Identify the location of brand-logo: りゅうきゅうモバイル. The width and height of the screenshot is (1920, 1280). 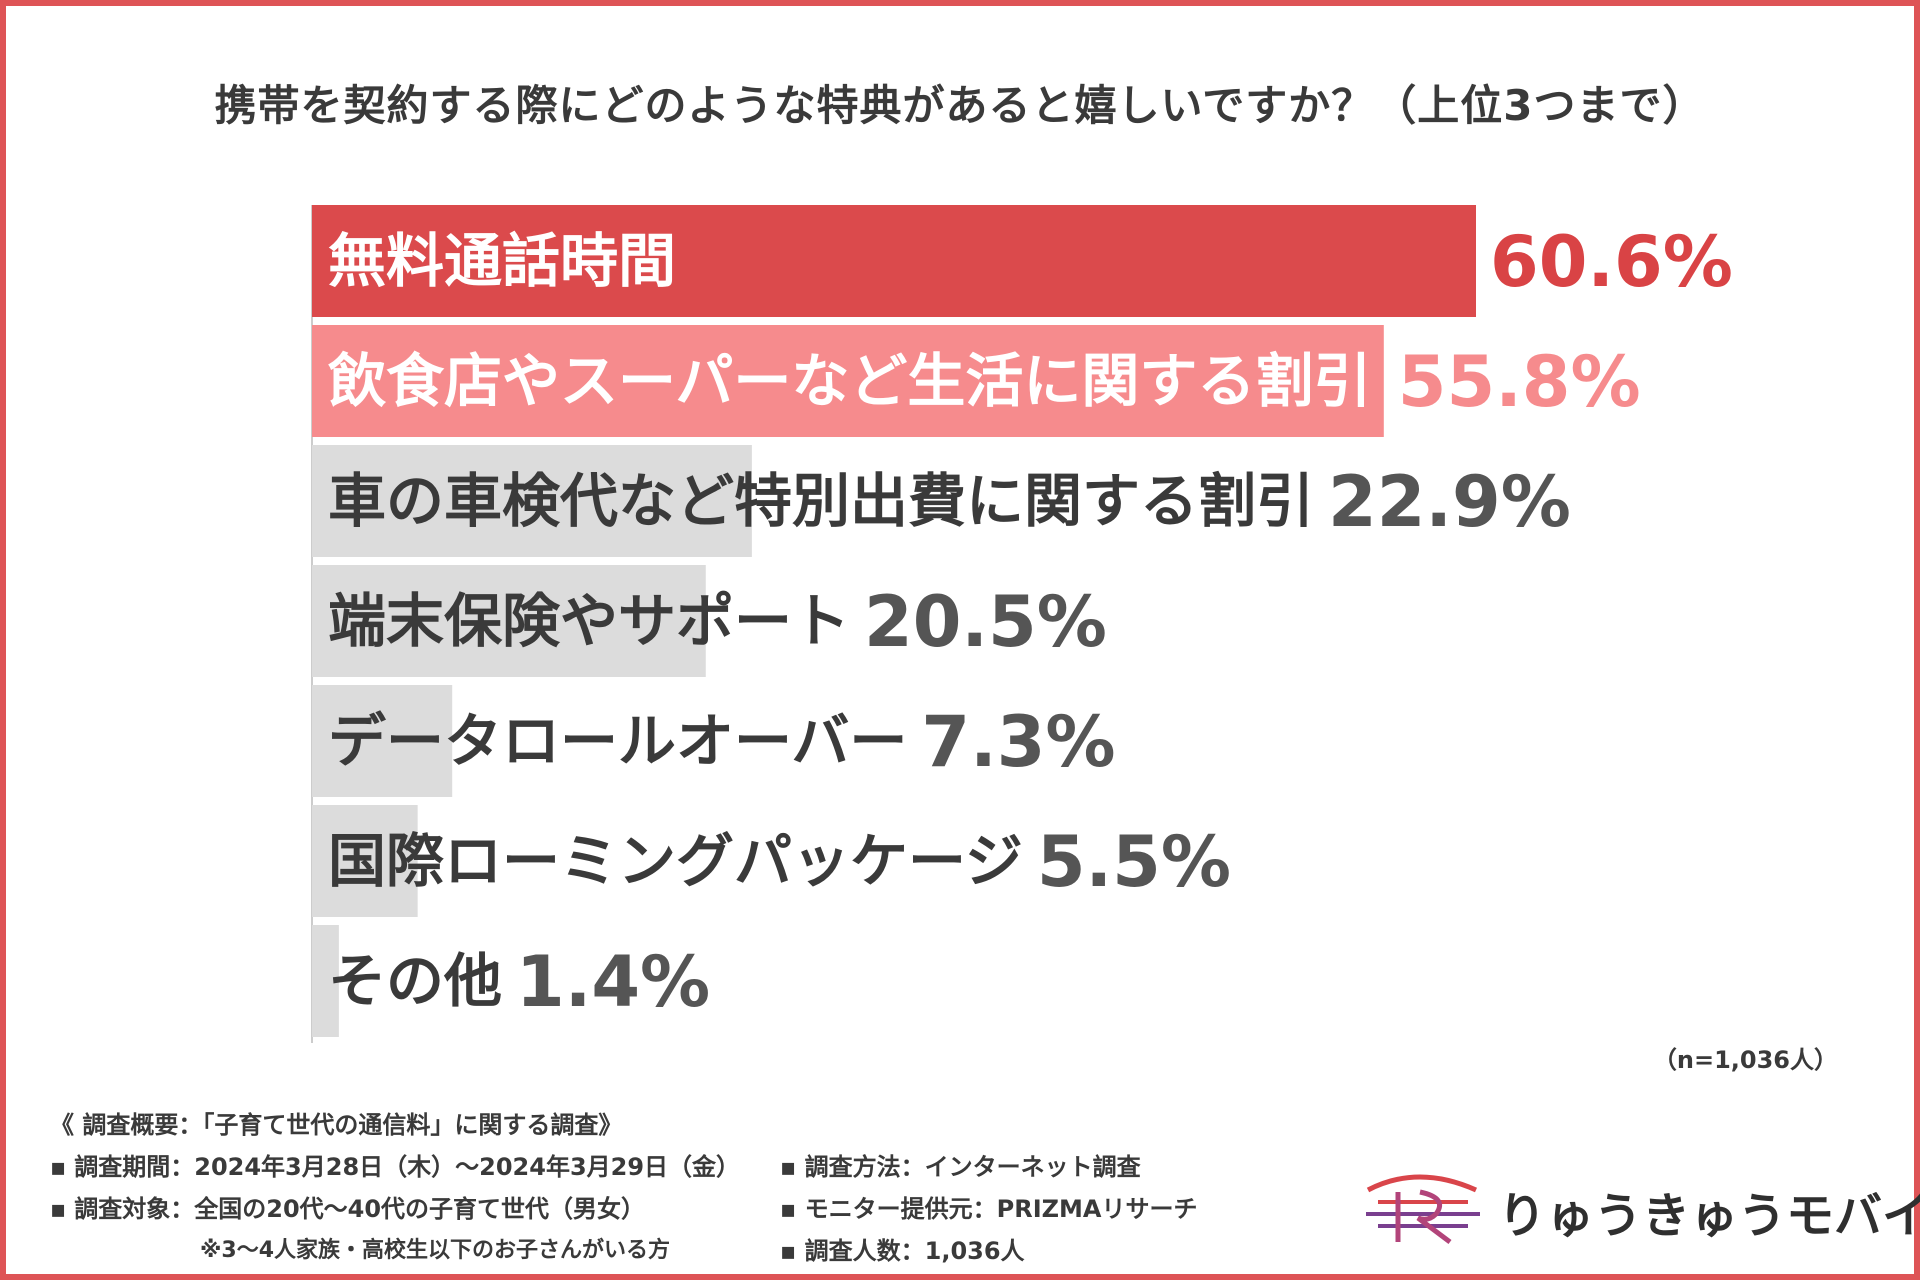
(1639, 1208).